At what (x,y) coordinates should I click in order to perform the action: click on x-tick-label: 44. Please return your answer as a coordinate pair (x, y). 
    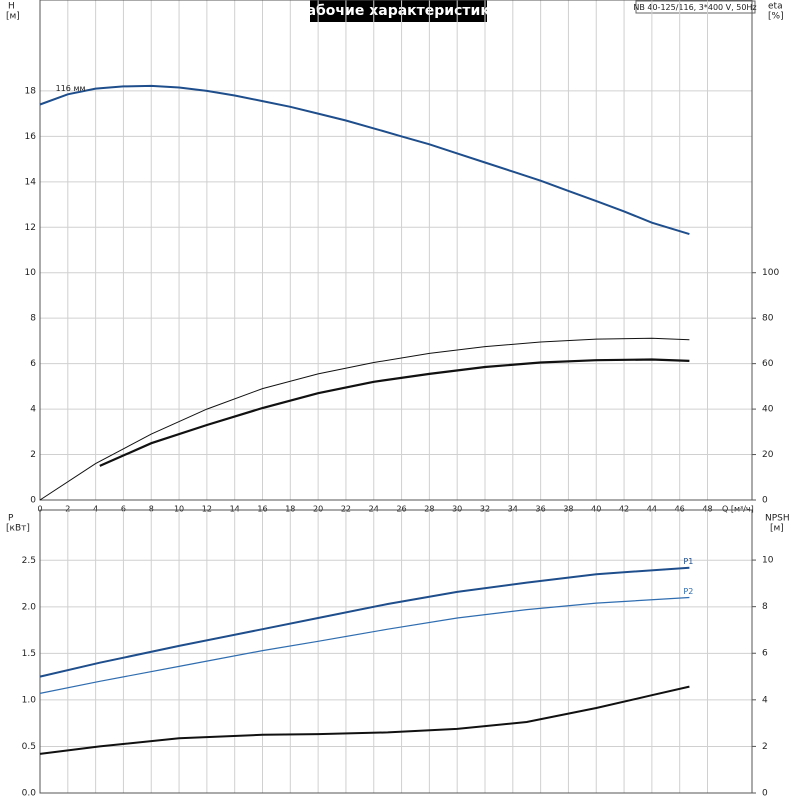
    Looking at the image, I should click on (652, 509).